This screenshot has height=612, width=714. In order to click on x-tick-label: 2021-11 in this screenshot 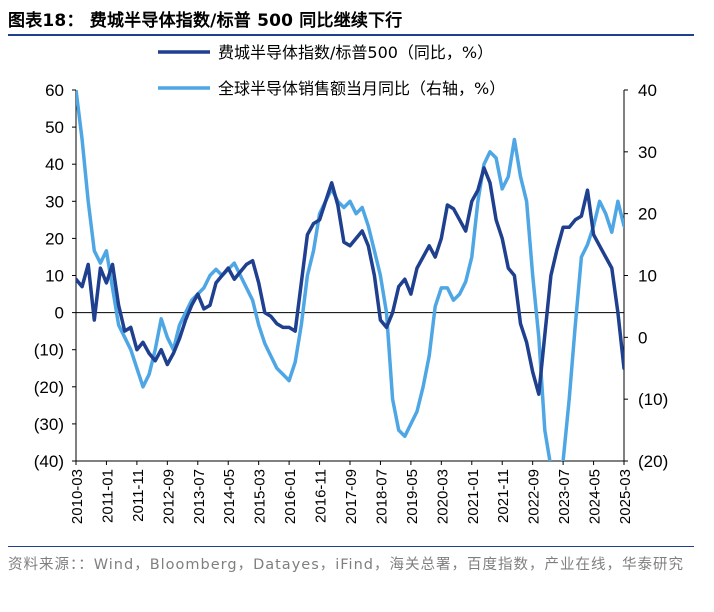, I will do `click(503, 496)`.